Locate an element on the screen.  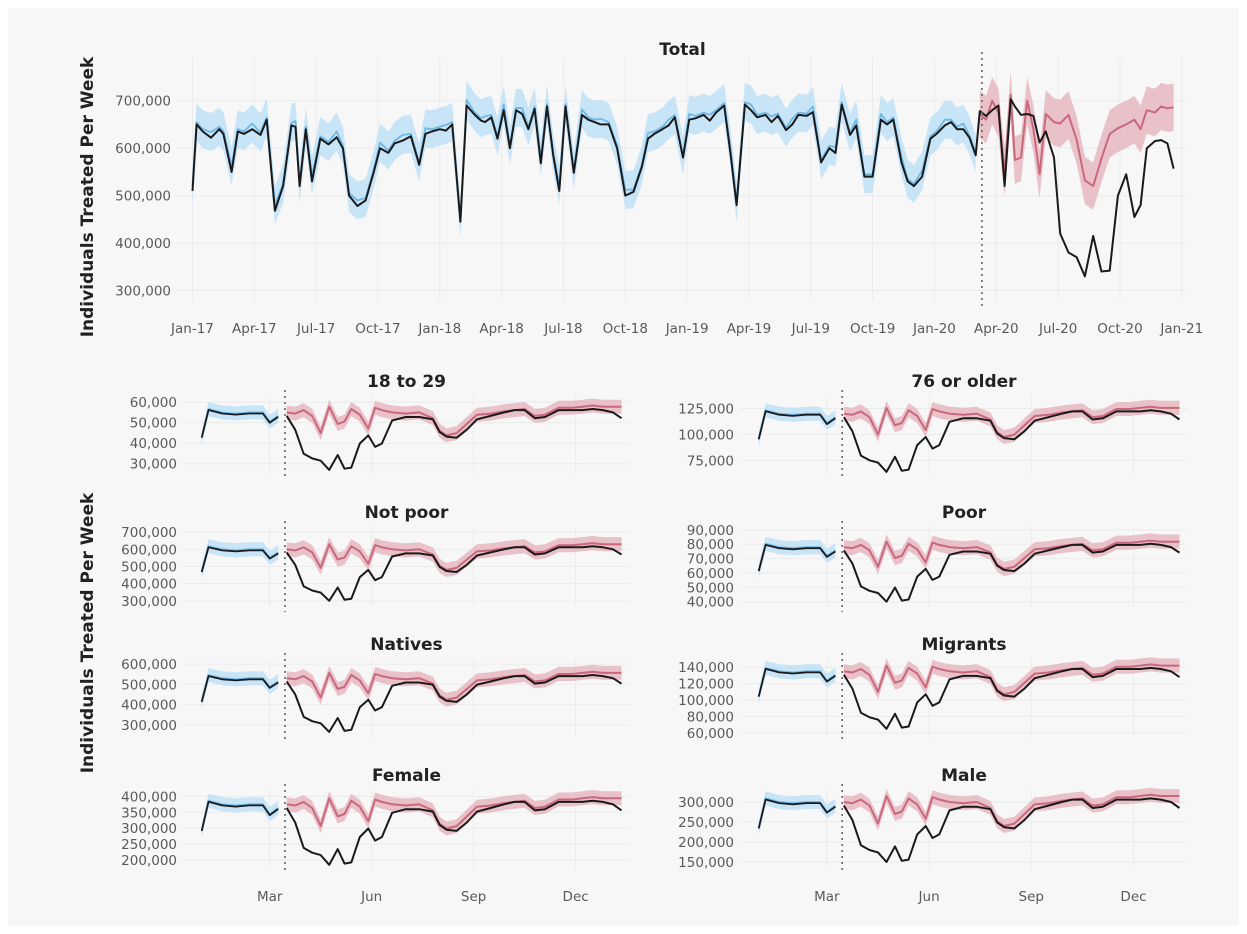
y-tick-label: 70,000 is located at coordinates (710, 560).